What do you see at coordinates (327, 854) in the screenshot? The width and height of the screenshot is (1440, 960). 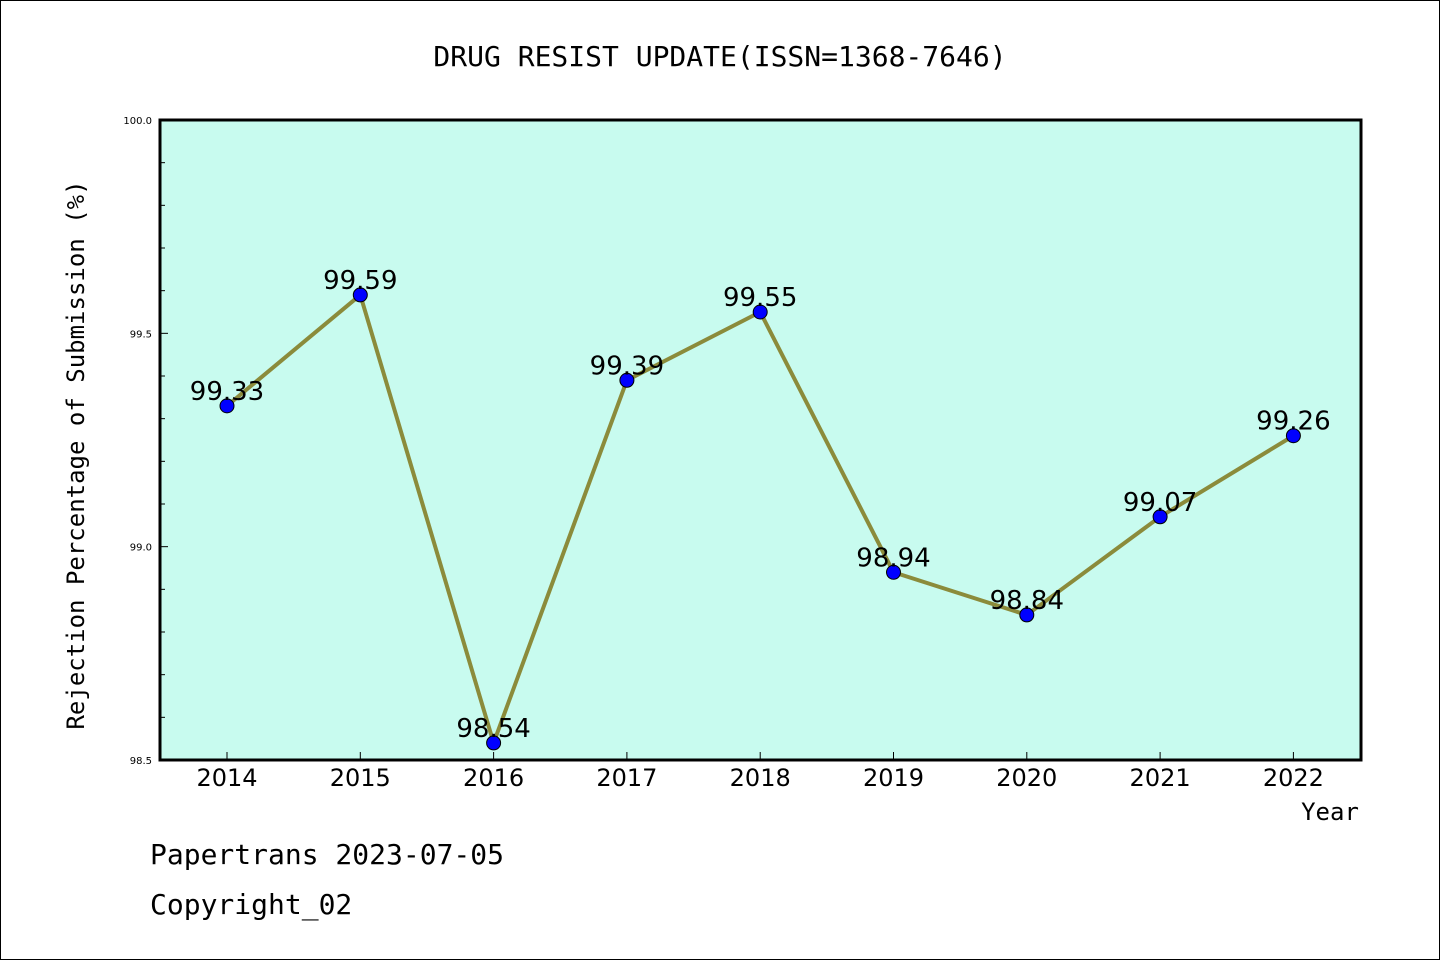 I see `footer-date: Papertrans 2023-07-05` at bounding box center [327, 854].